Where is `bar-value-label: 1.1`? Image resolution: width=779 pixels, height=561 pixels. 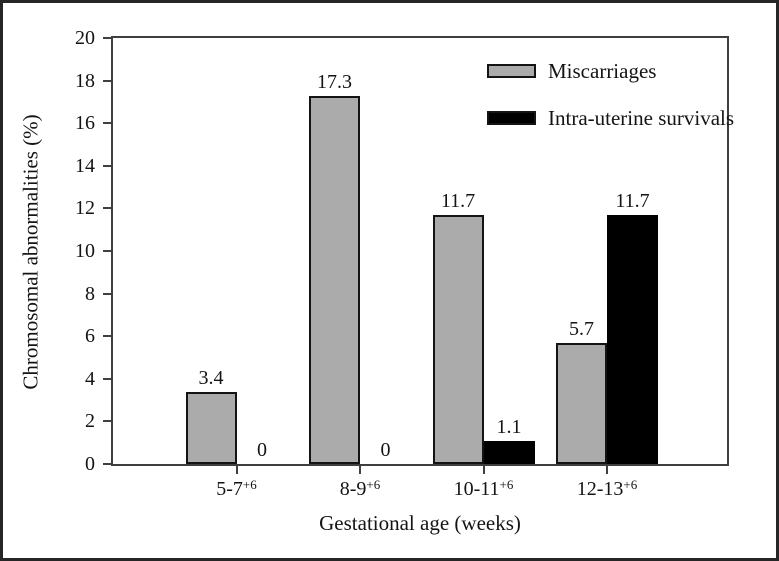 bar-value-label: 1.1 is located at coordinates (509, 427).